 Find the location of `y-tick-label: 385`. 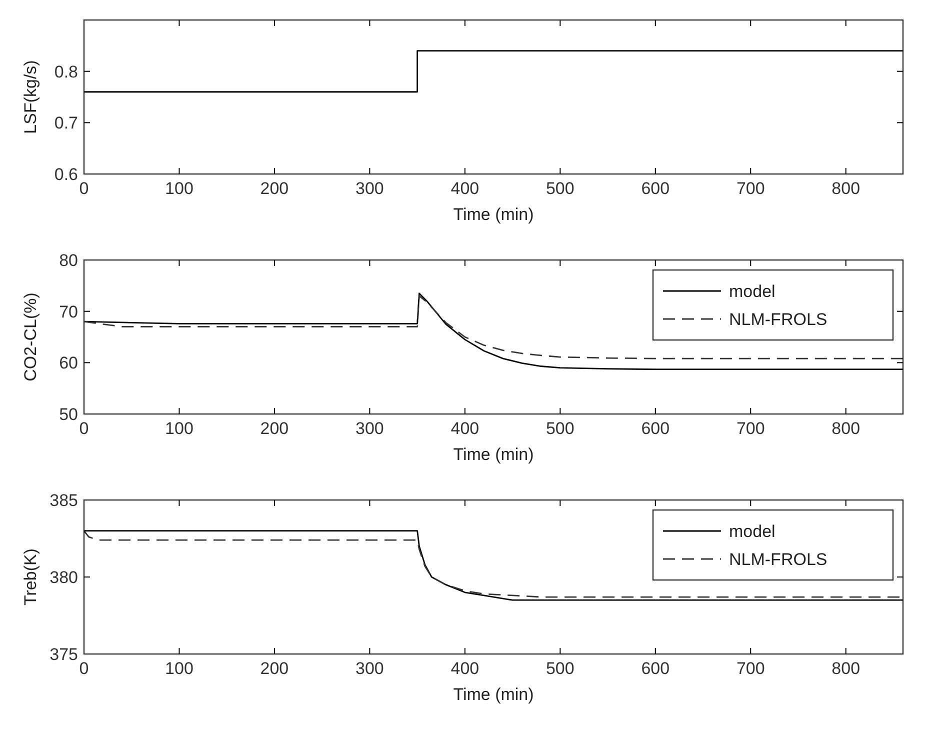

y-tick-label: 385 is located at coordinates (64, 500).